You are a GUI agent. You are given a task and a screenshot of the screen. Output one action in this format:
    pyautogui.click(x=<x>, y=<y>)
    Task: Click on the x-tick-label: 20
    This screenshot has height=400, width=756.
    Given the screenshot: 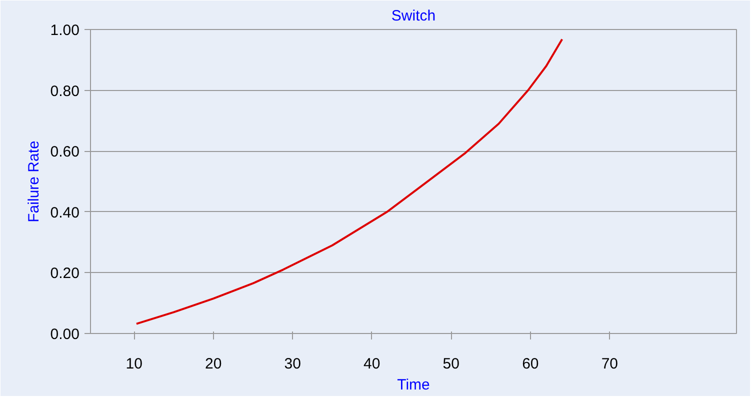 What is the action you would take?
    pyautogui.click(x=213, y=364)
    